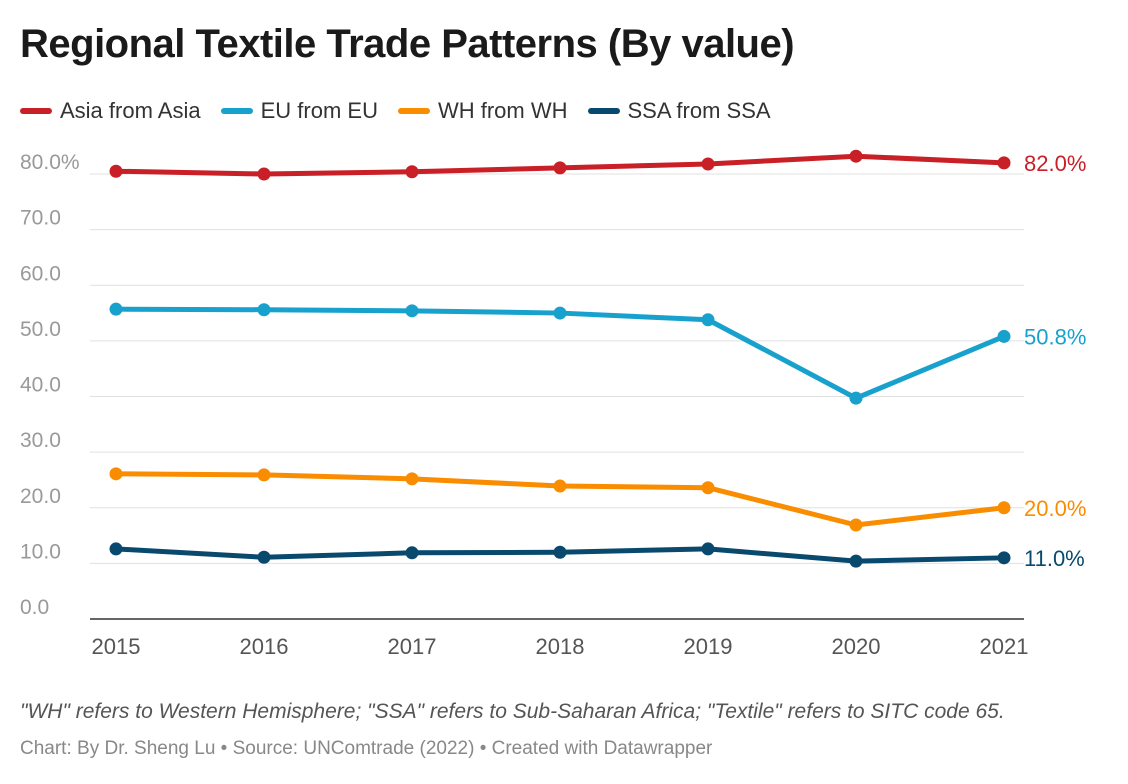  I want to click on y-tick-label: 70.0, so click(40, 218).